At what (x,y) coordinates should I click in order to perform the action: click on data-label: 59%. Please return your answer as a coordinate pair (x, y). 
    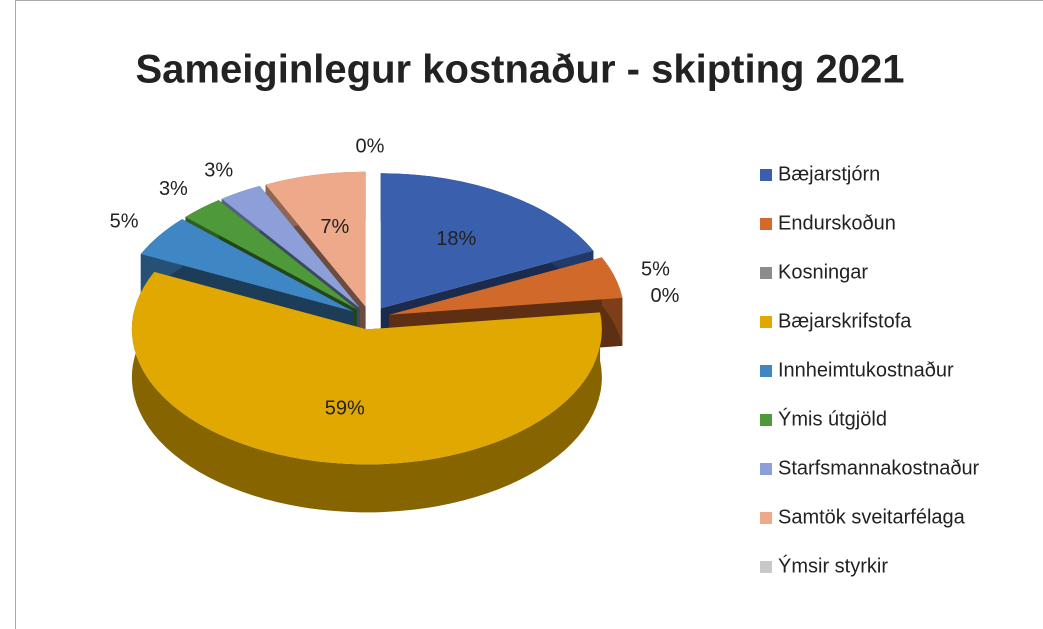
    Looking at the image, I should click on (345, 409).